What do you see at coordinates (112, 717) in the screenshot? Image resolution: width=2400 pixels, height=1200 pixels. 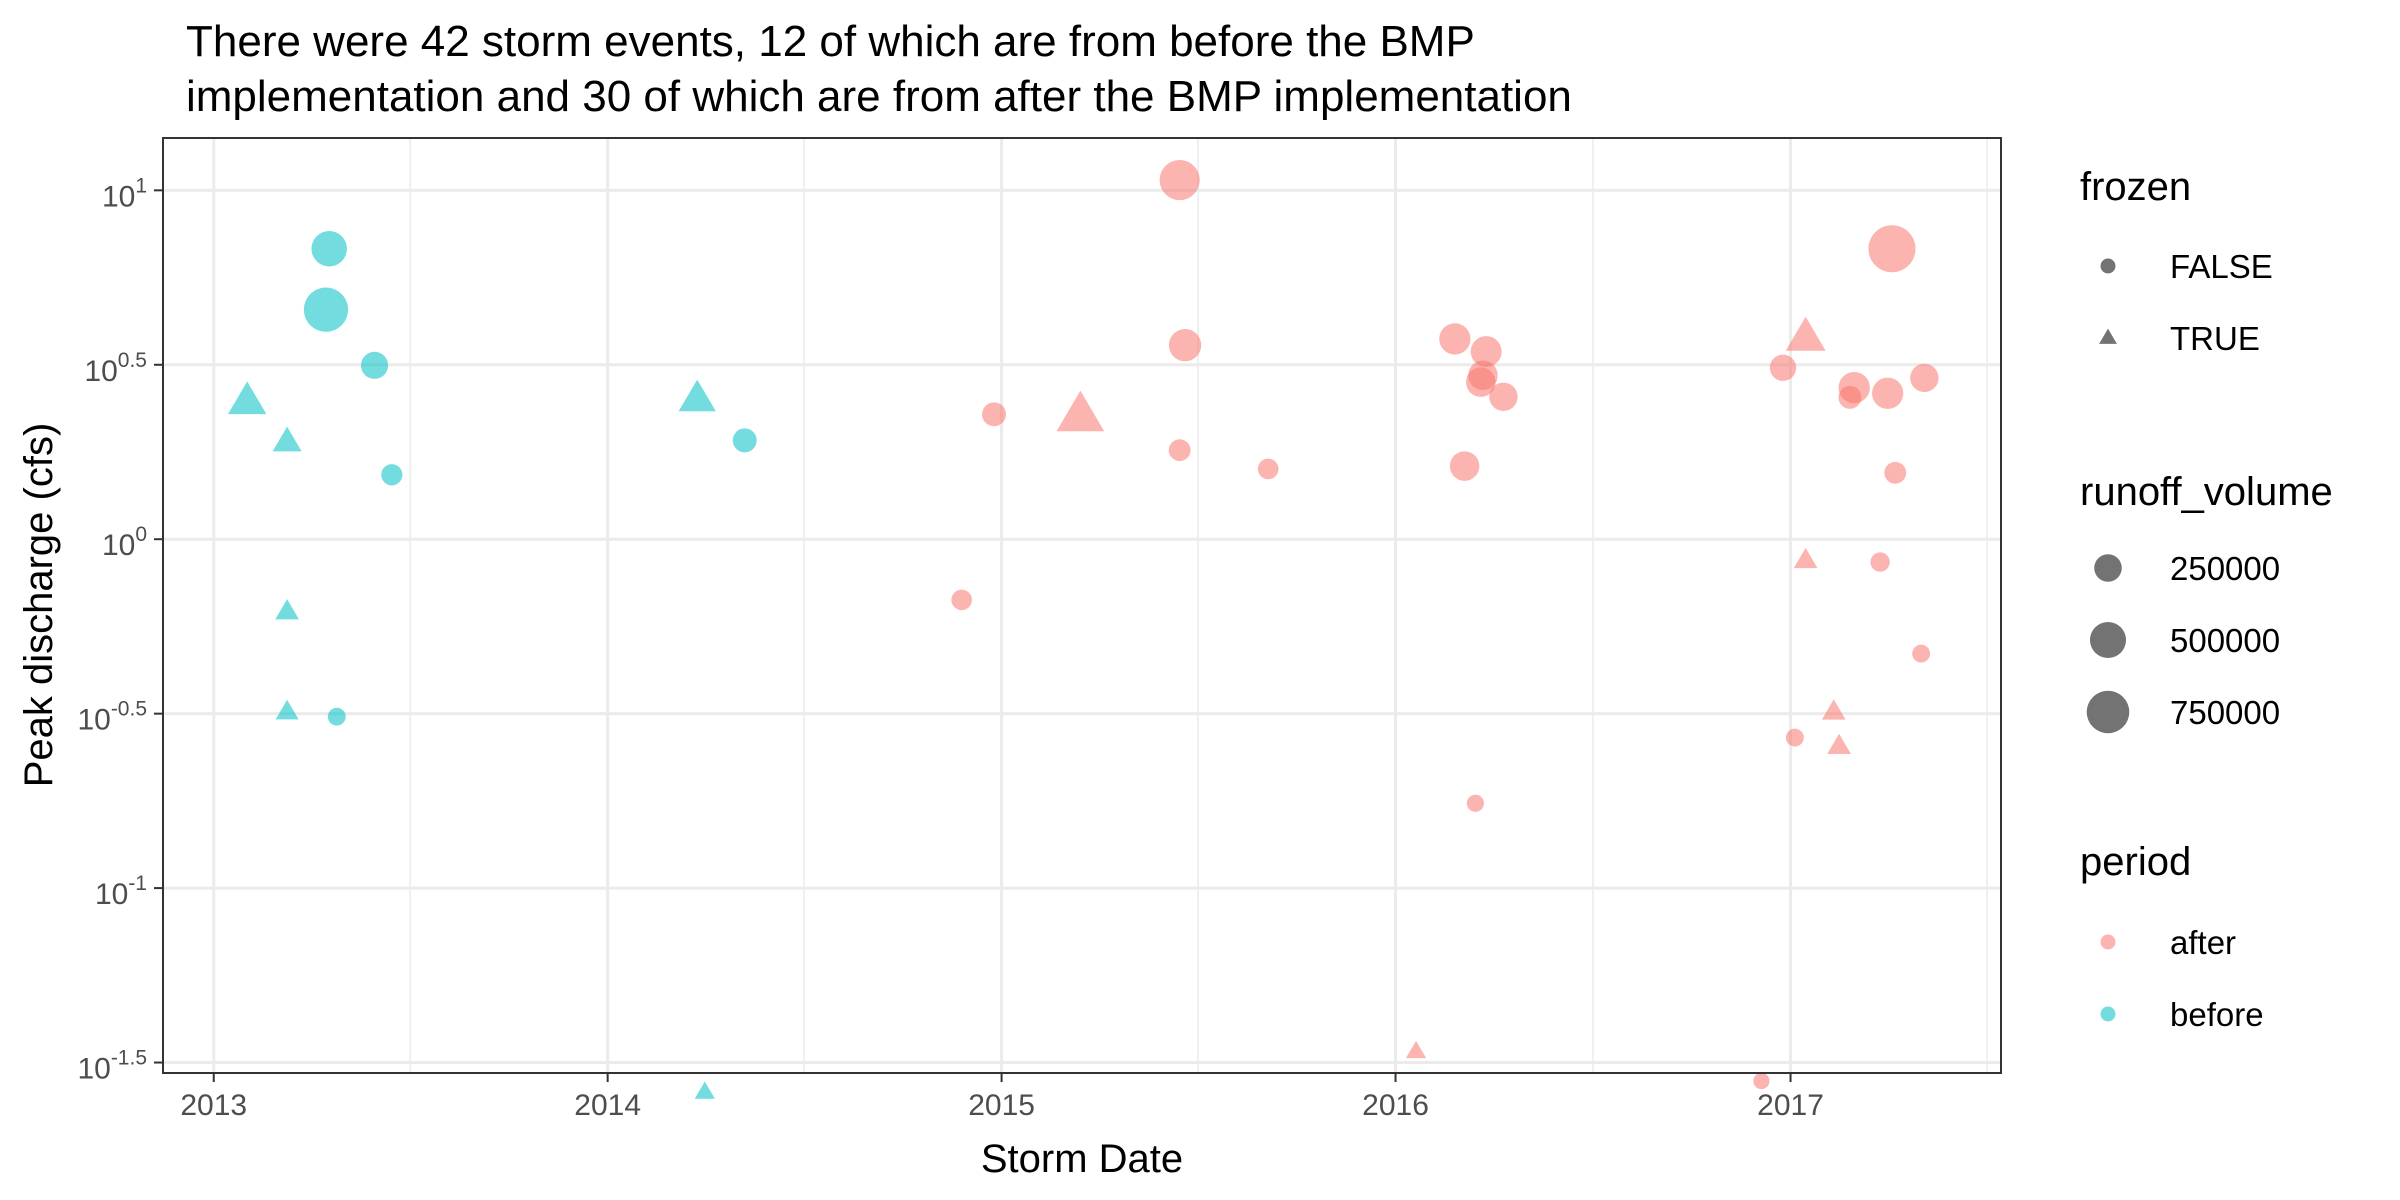 I see `y-tick-label: 10-0.5` at bounding box center [112, 717].